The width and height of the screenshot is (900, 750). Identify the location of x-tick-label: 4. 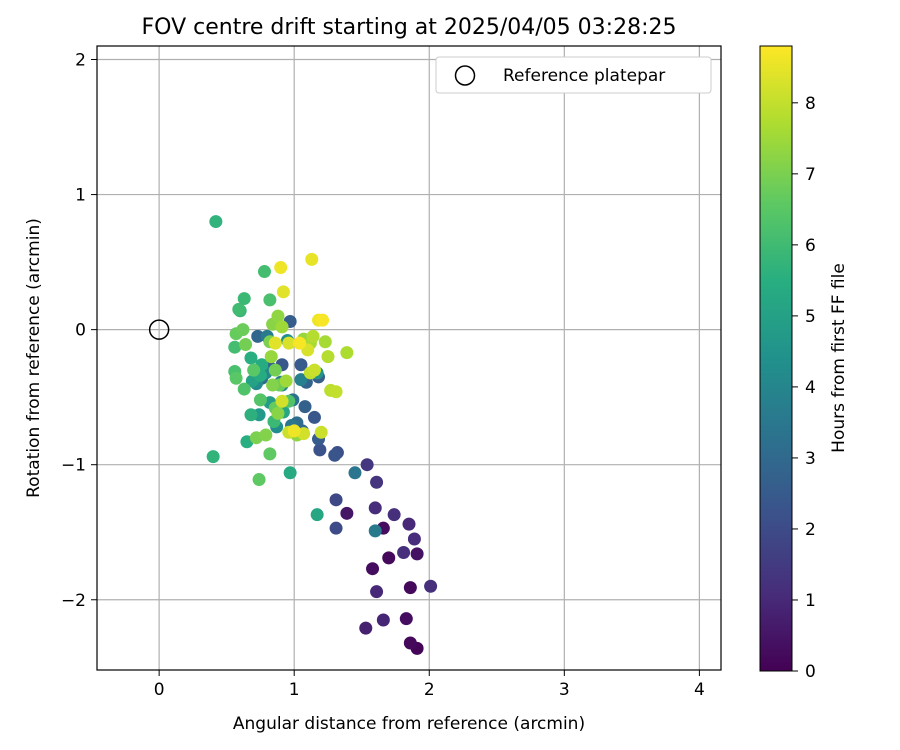
(699, 690).